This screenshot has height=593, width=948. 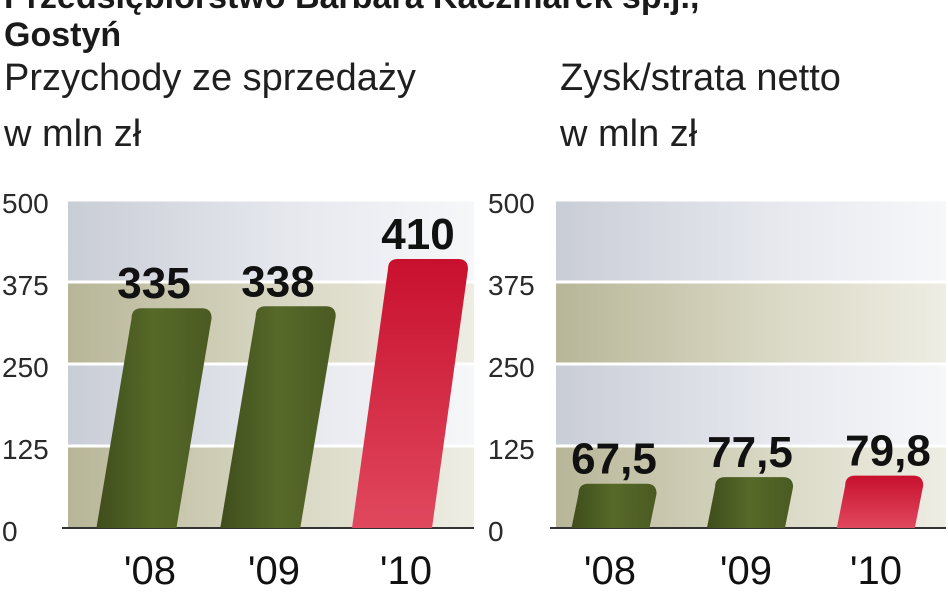 What do you see at coordinates (610, 571) in the screenshot?
I see `profit-category-label-1: '08` at bounding box center [610, 571].